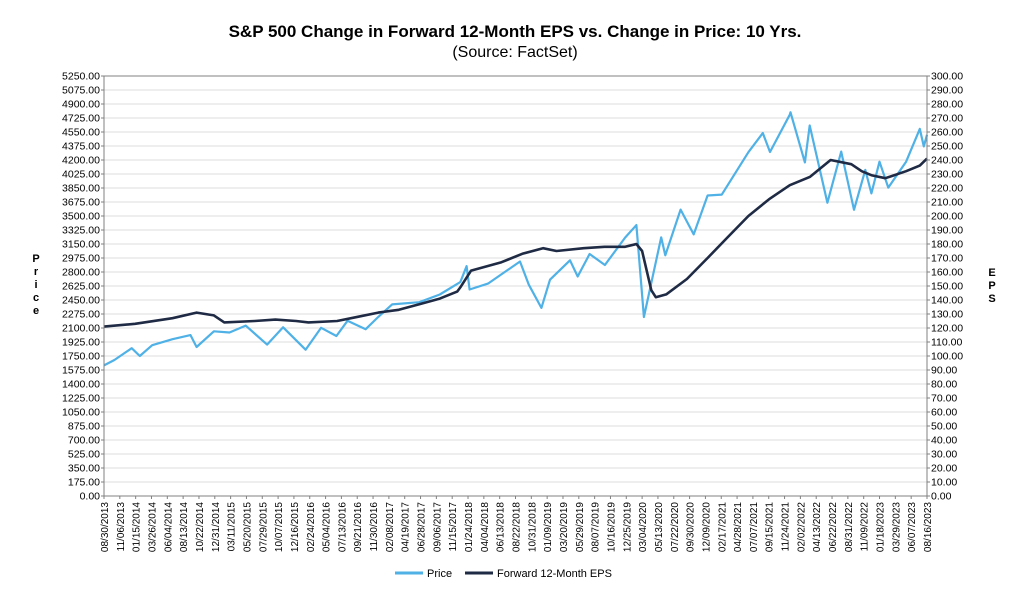 The width and height of the screenshot is (1024, 595). Describe the element at coordinates (36, 311) in the screenshot. I see `left-y-axis-label-letter: e` at that location.